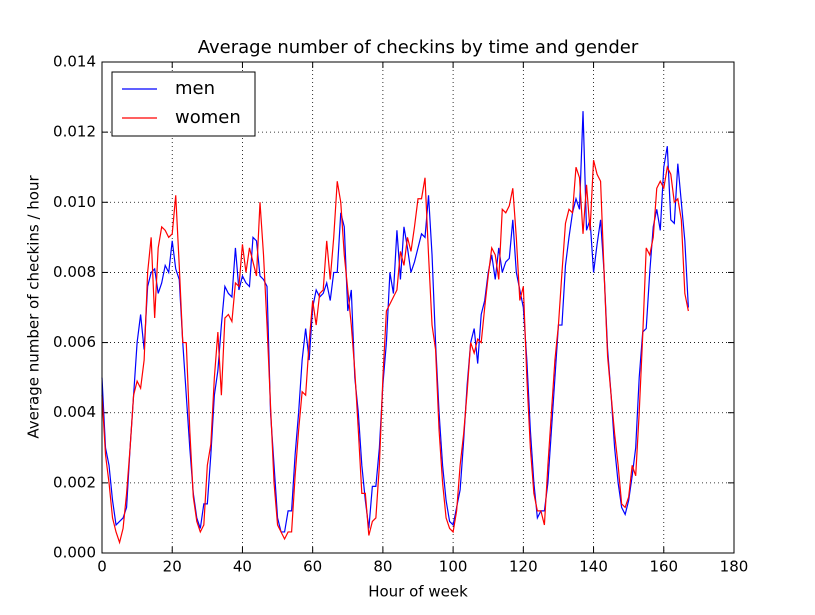 Image resolution: width=815 pixels, height=615 pixels. Describe the element at coordinates (453, 567) in the screenshot. I see `x-tick-label: 100` at that location.